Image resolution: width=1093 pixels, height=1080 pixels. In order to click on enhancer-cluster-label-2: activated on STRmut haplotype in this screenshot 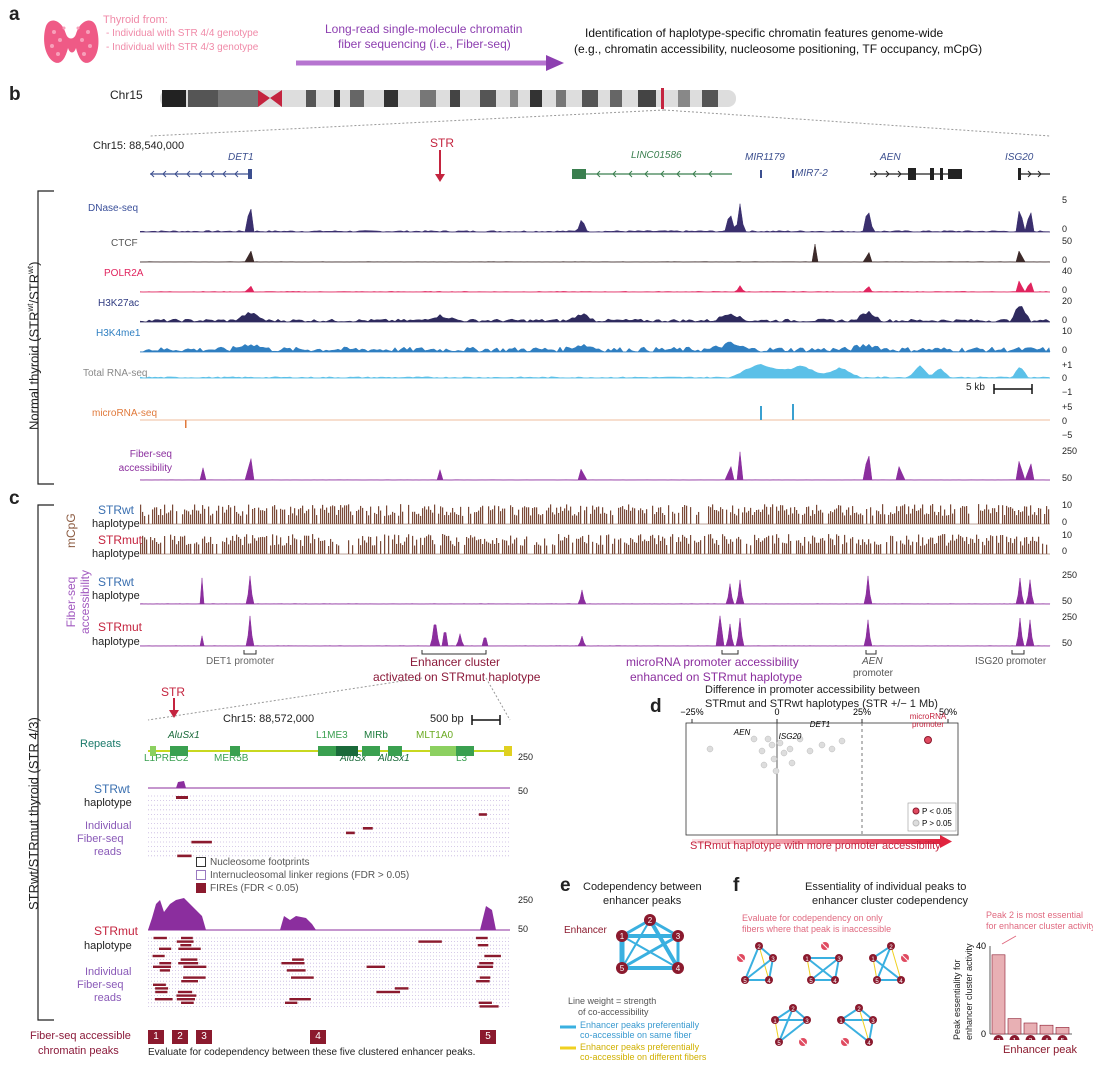, I will do `click(457, 677)`.